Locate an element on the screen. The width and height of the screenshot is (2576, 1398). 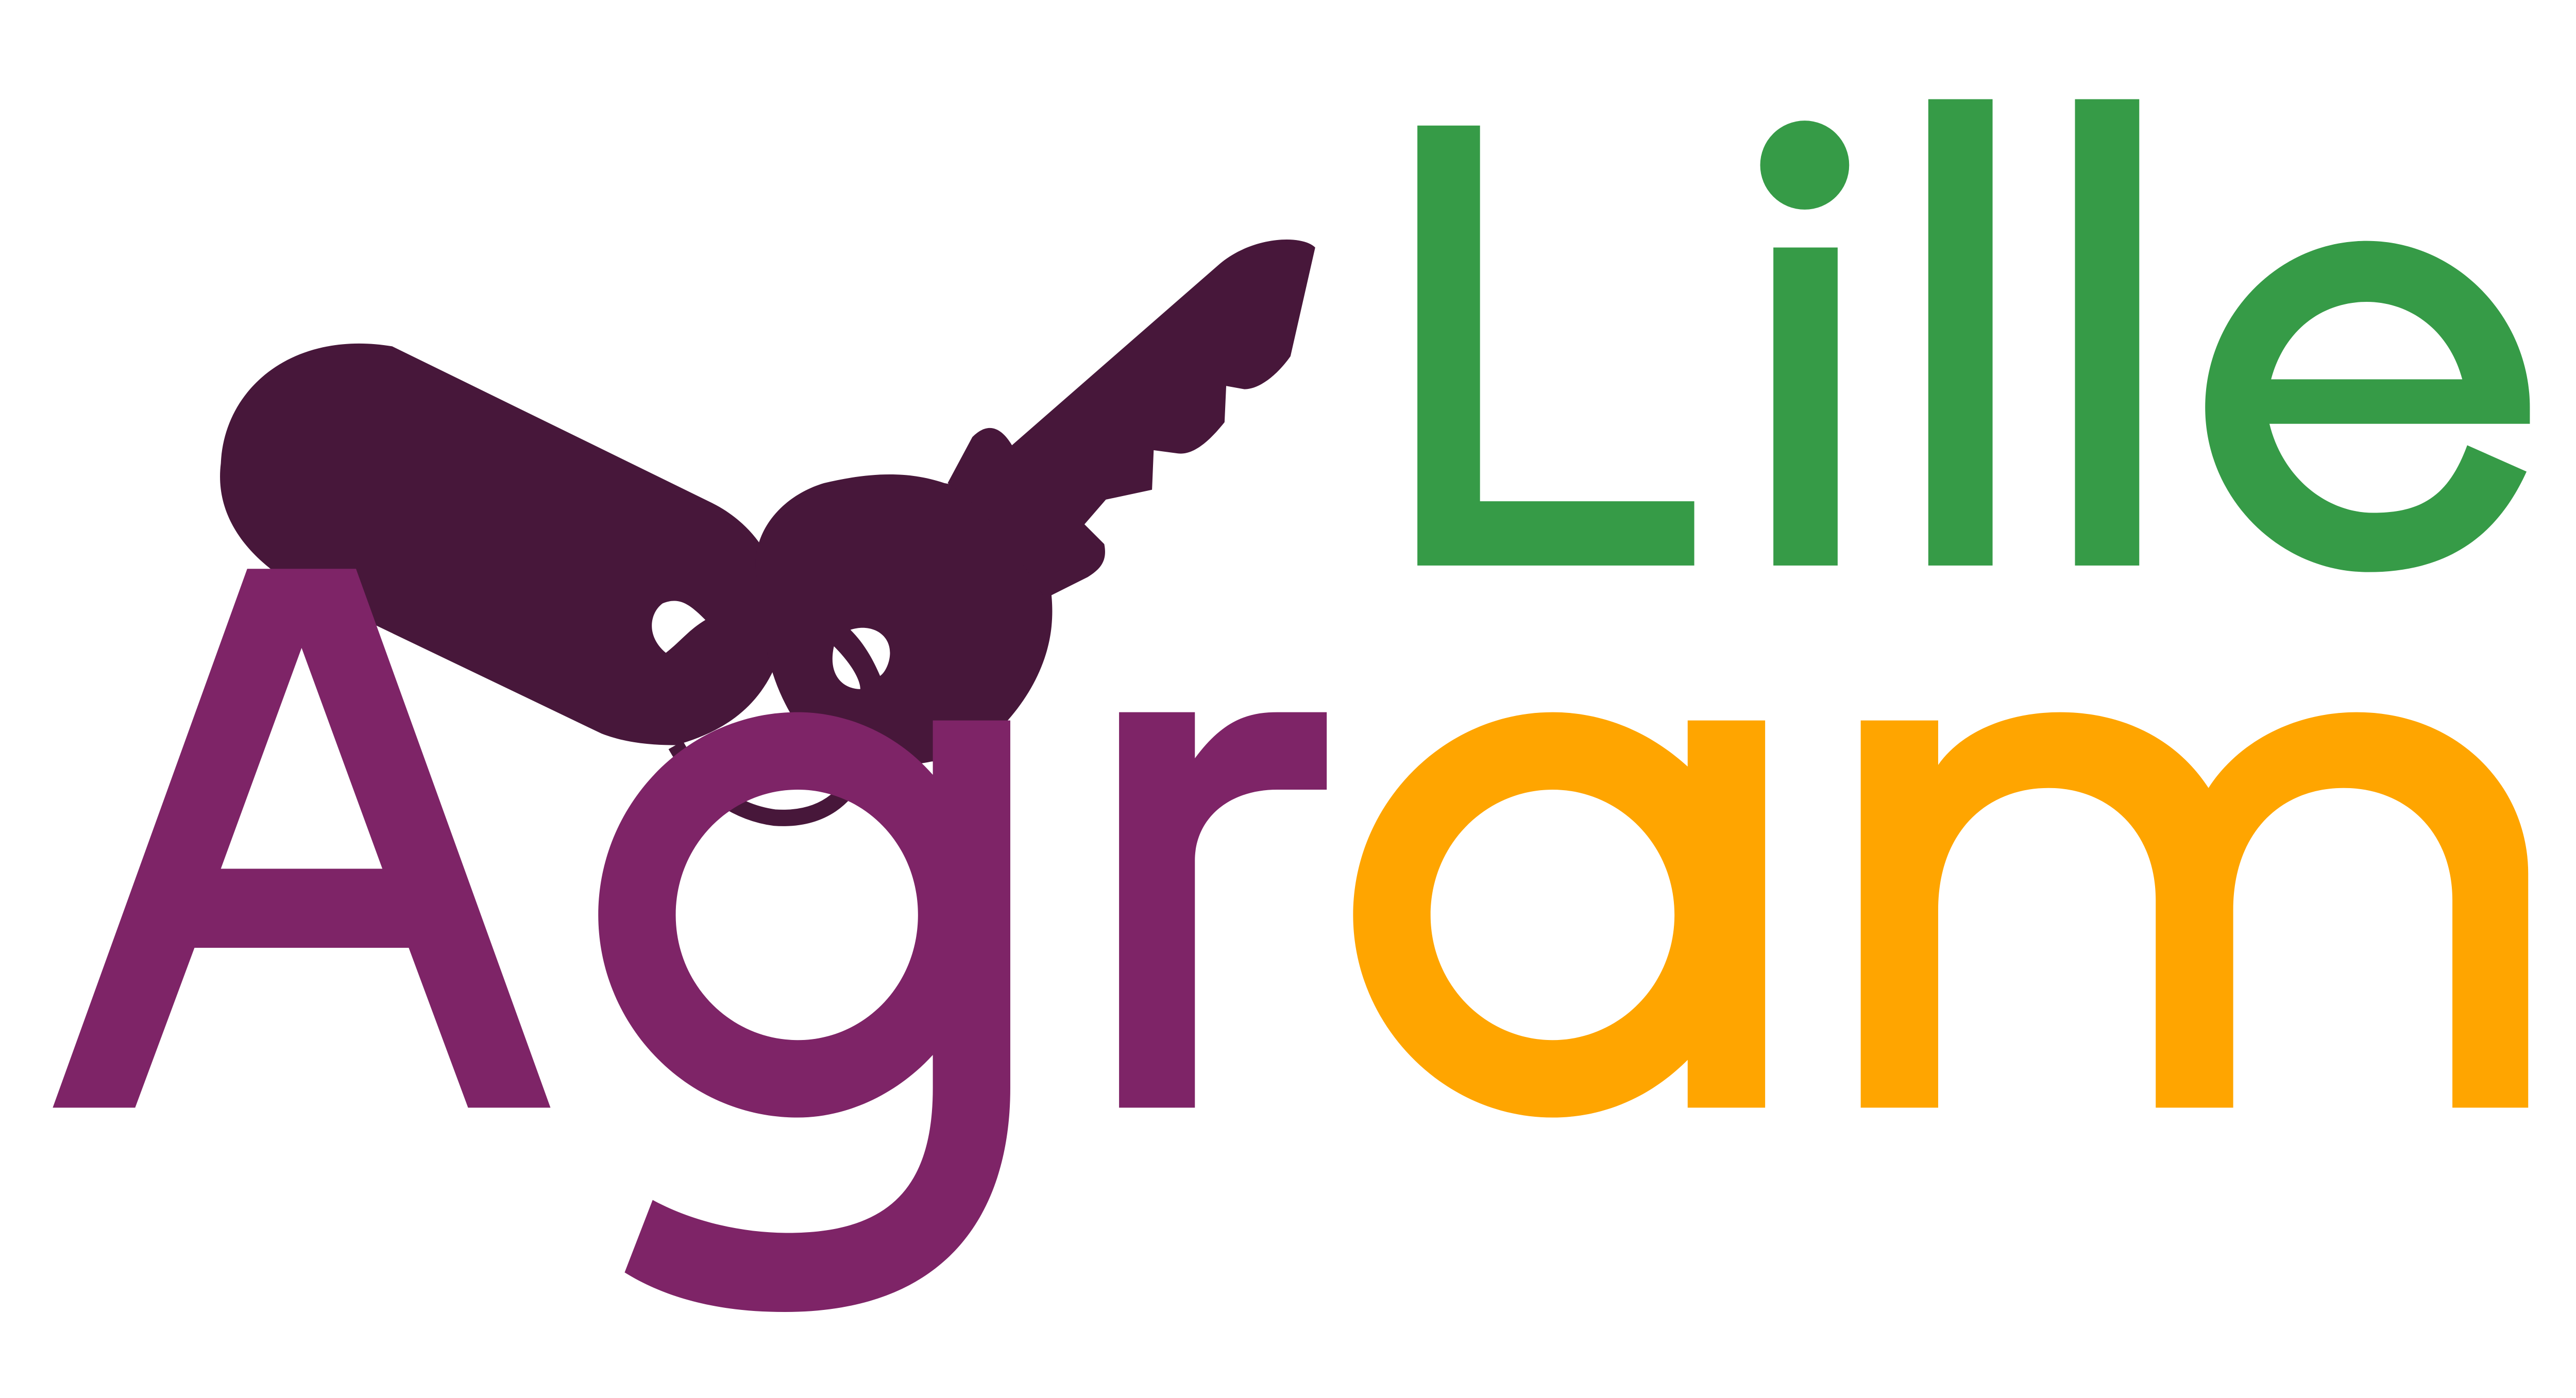
logo-letter-a is located at coordinates (1559, 915).